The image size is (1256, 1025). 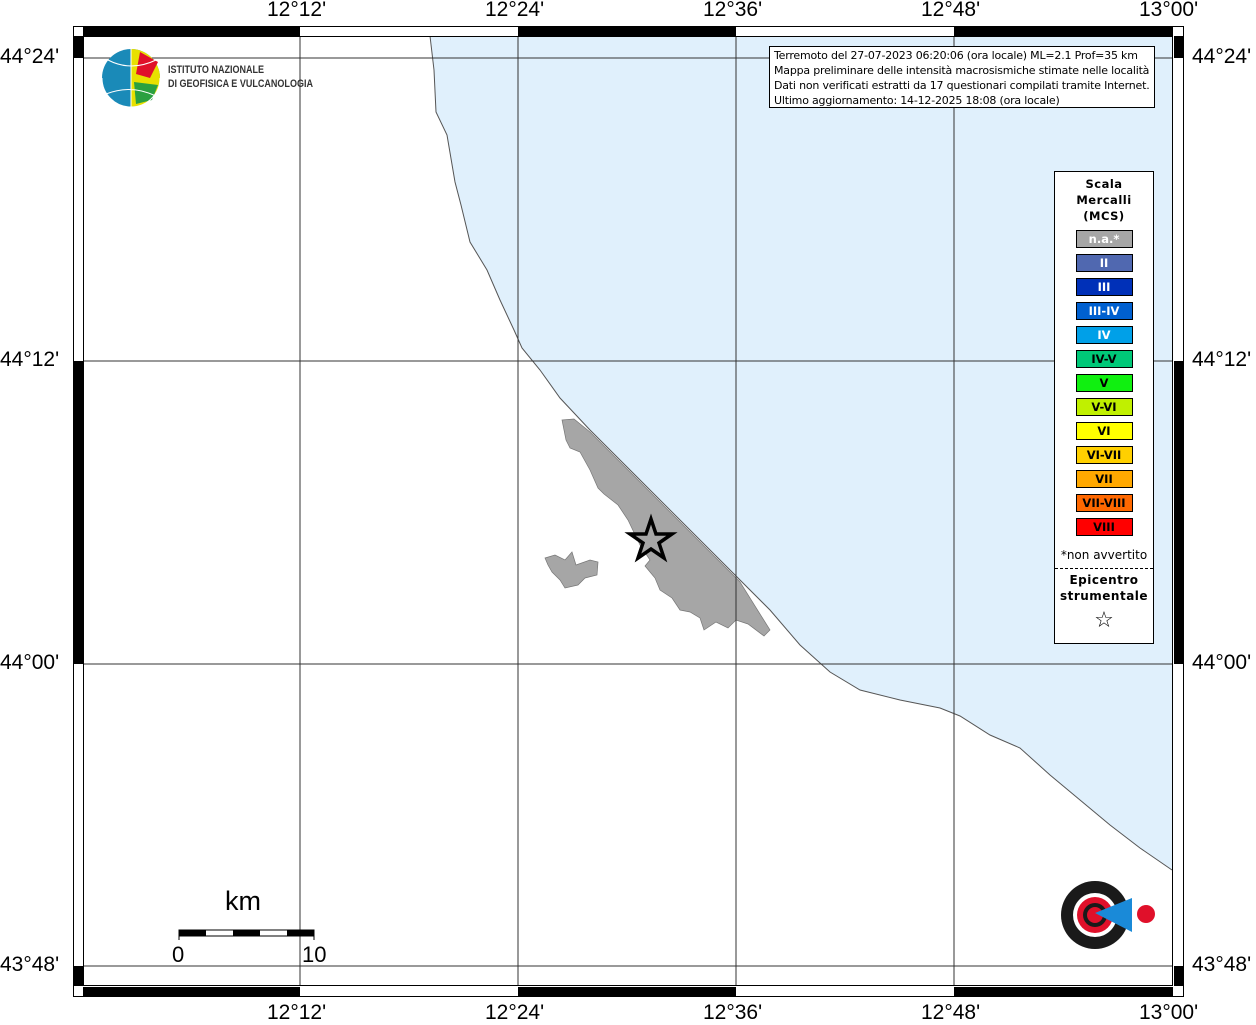 I want to click on legend-swatch-iv: IV, so click(x=1104, y=335).